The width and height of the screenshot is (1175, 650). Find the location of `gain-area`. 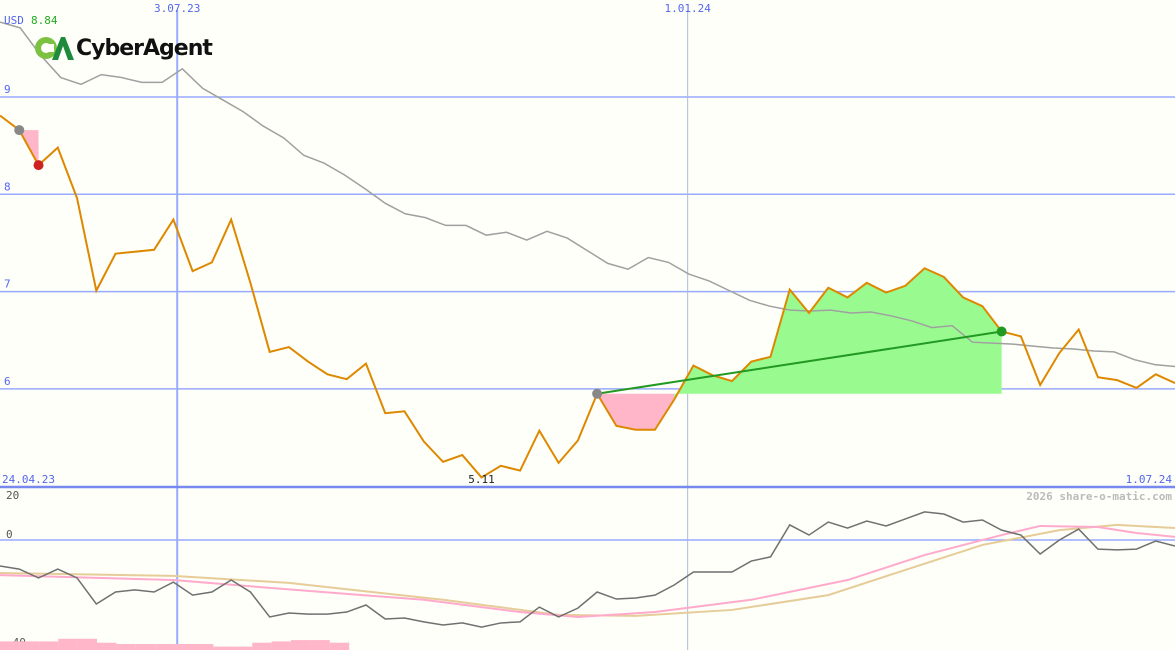

gain-area is located at coordinates (838, 334).